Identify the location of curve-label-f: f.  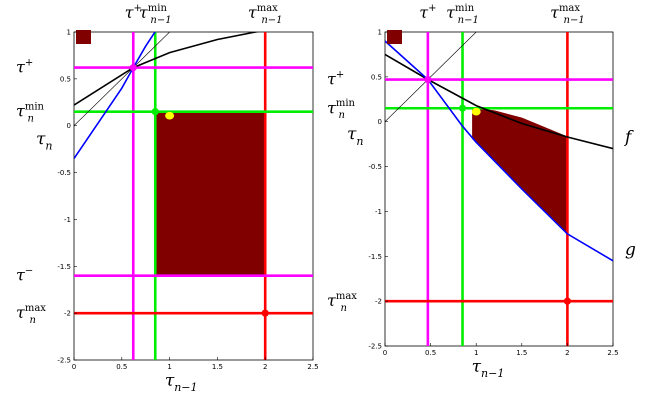
(628, 138).